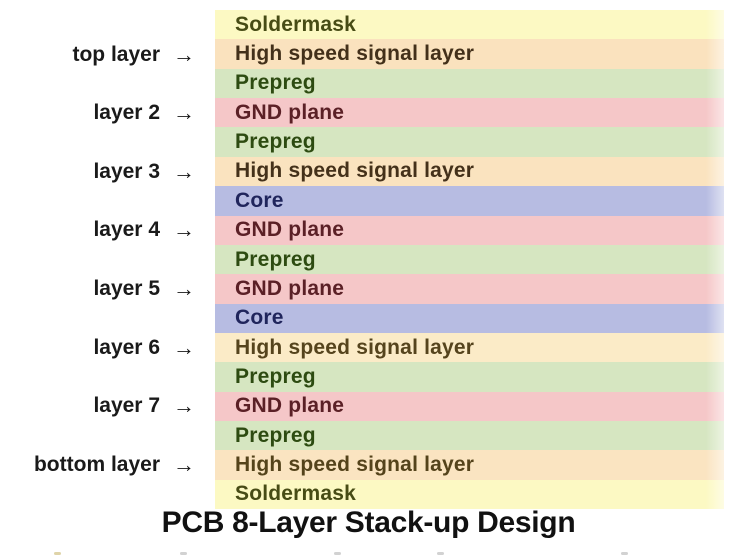 The height and width of the screenshot is (558, 737). I want to click on pointer-layer-6: layer 6 →, so click(107, 347).